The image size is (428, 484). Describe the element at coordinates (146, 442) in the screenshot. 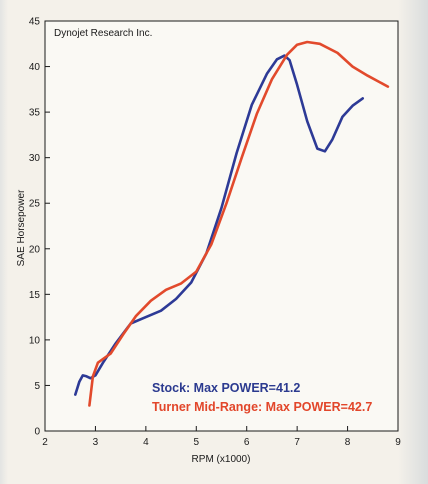

I see `x-tick-label: 4` at that location.